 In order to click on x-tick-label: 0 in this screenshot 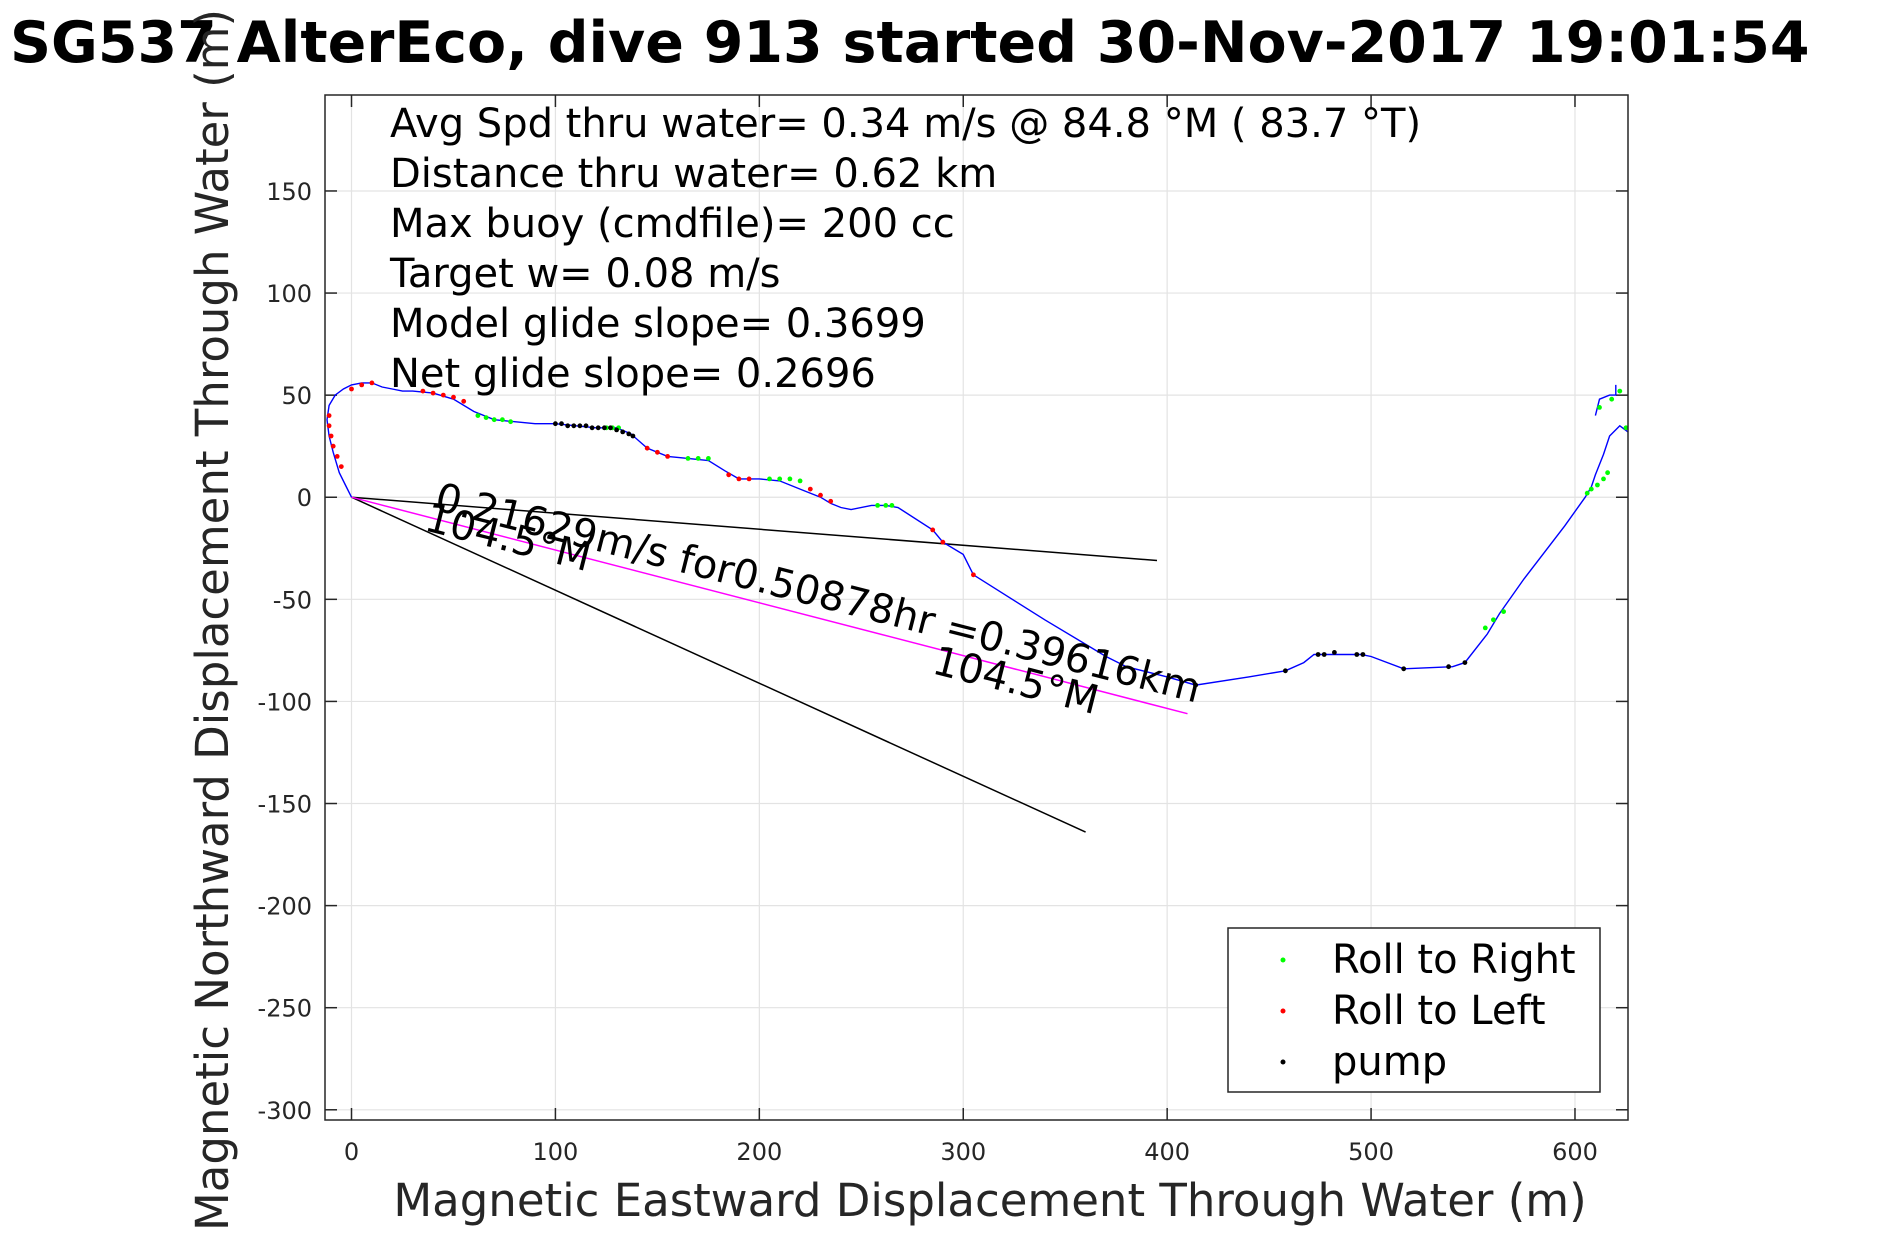, I will do `click(351, 1152)`.